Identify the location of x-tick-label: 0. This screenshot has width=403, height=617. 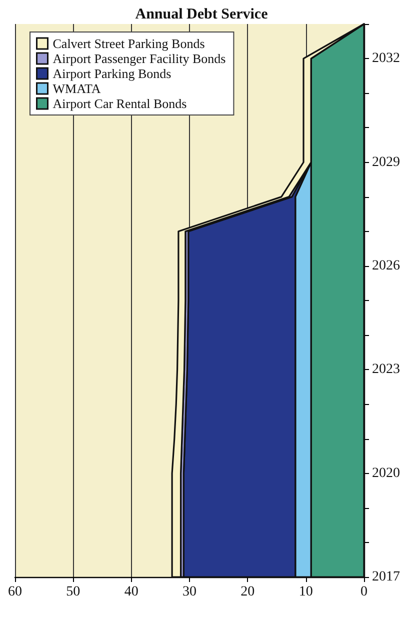
(364, 592).